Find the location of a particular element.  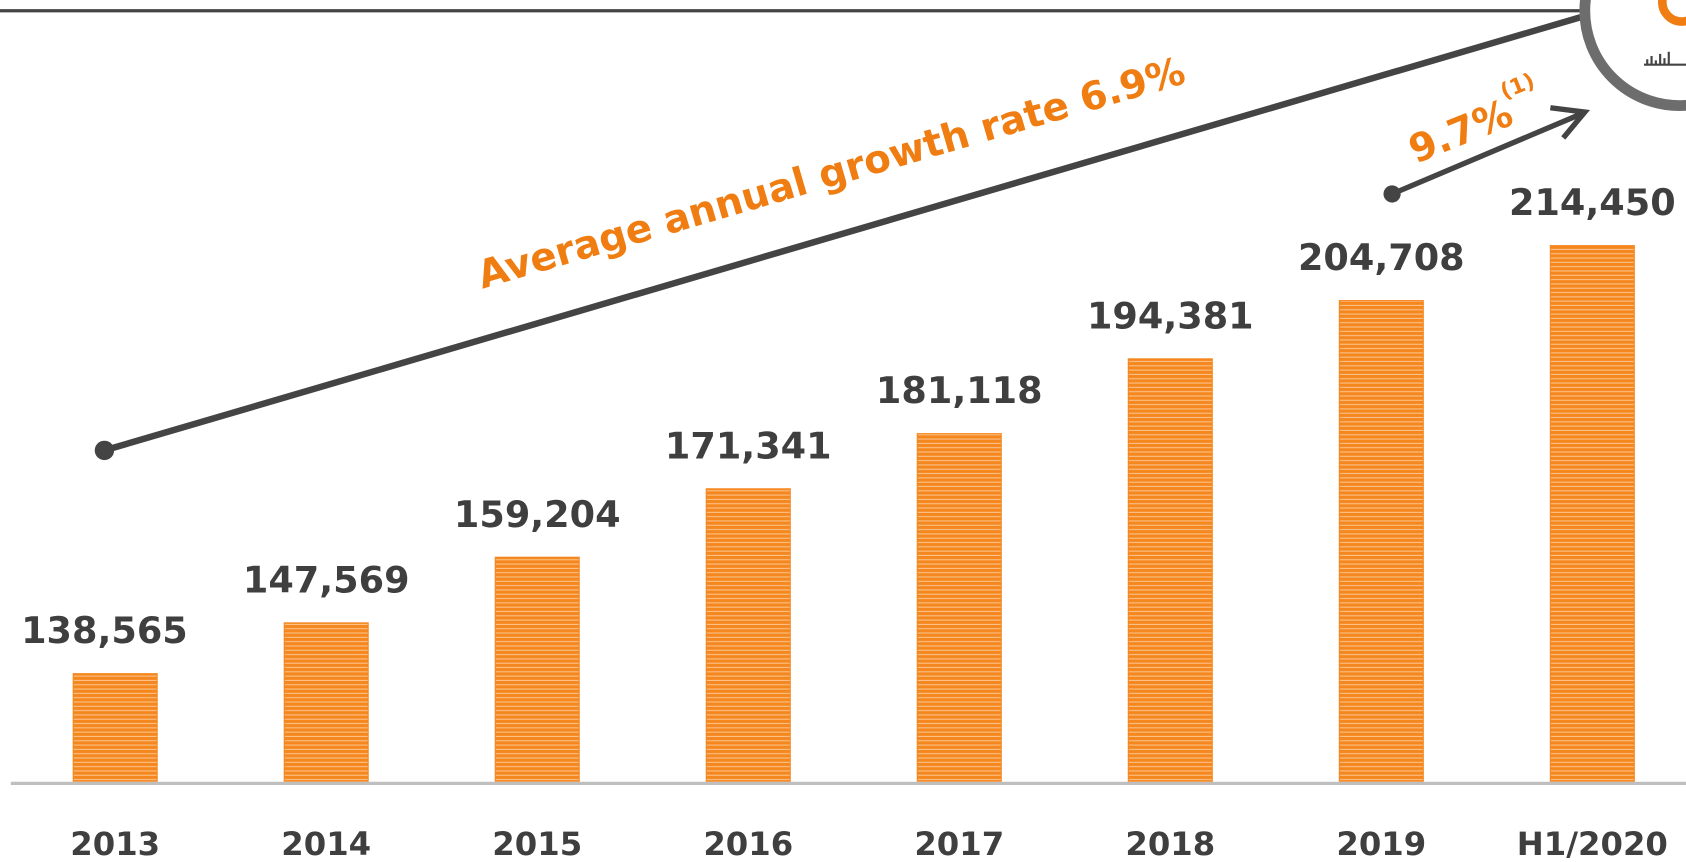

data-label: 194,381 is located at coordinates (1170, 315).